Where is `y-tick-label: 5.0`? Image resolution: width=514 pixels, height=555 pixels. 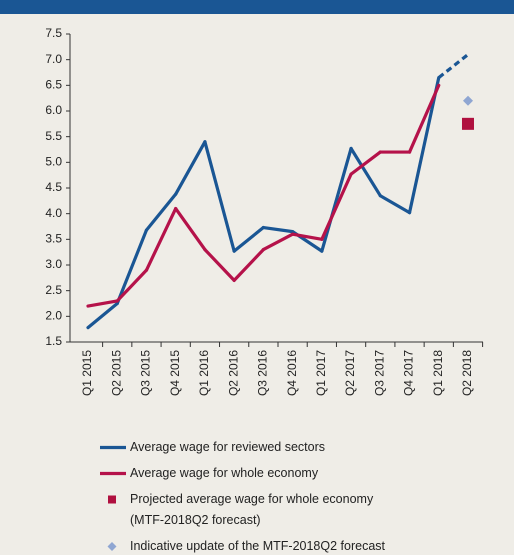
y-tick-label: 5.0 is located at coordinates (53, 162).